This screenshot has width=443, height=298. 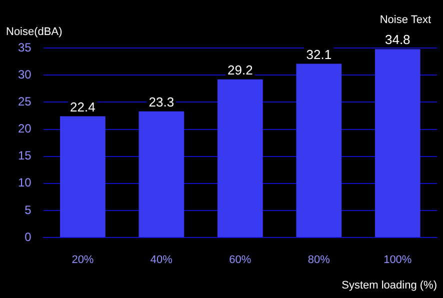 I want to click on y-tick-label: 30, so click(x=25, y=74).